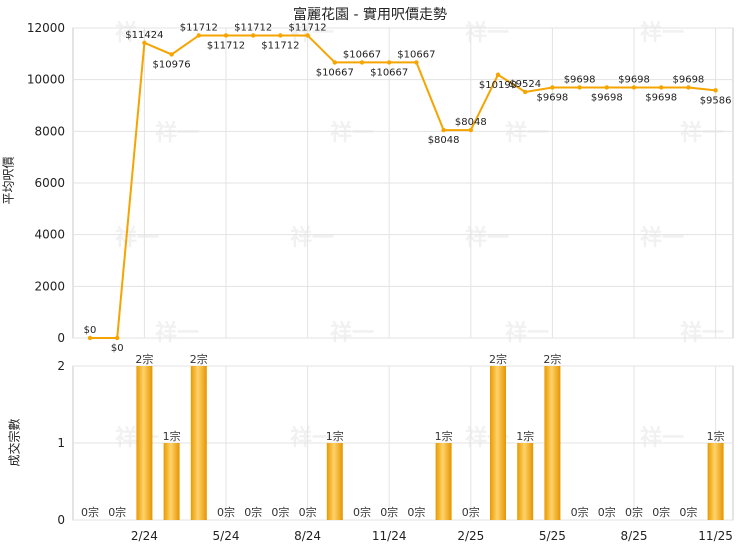 This screenshot has height=550, width=740. Describe the element at coordinates (144, 35) in the screenshot. I see `price-data-label: $11424` at that location.